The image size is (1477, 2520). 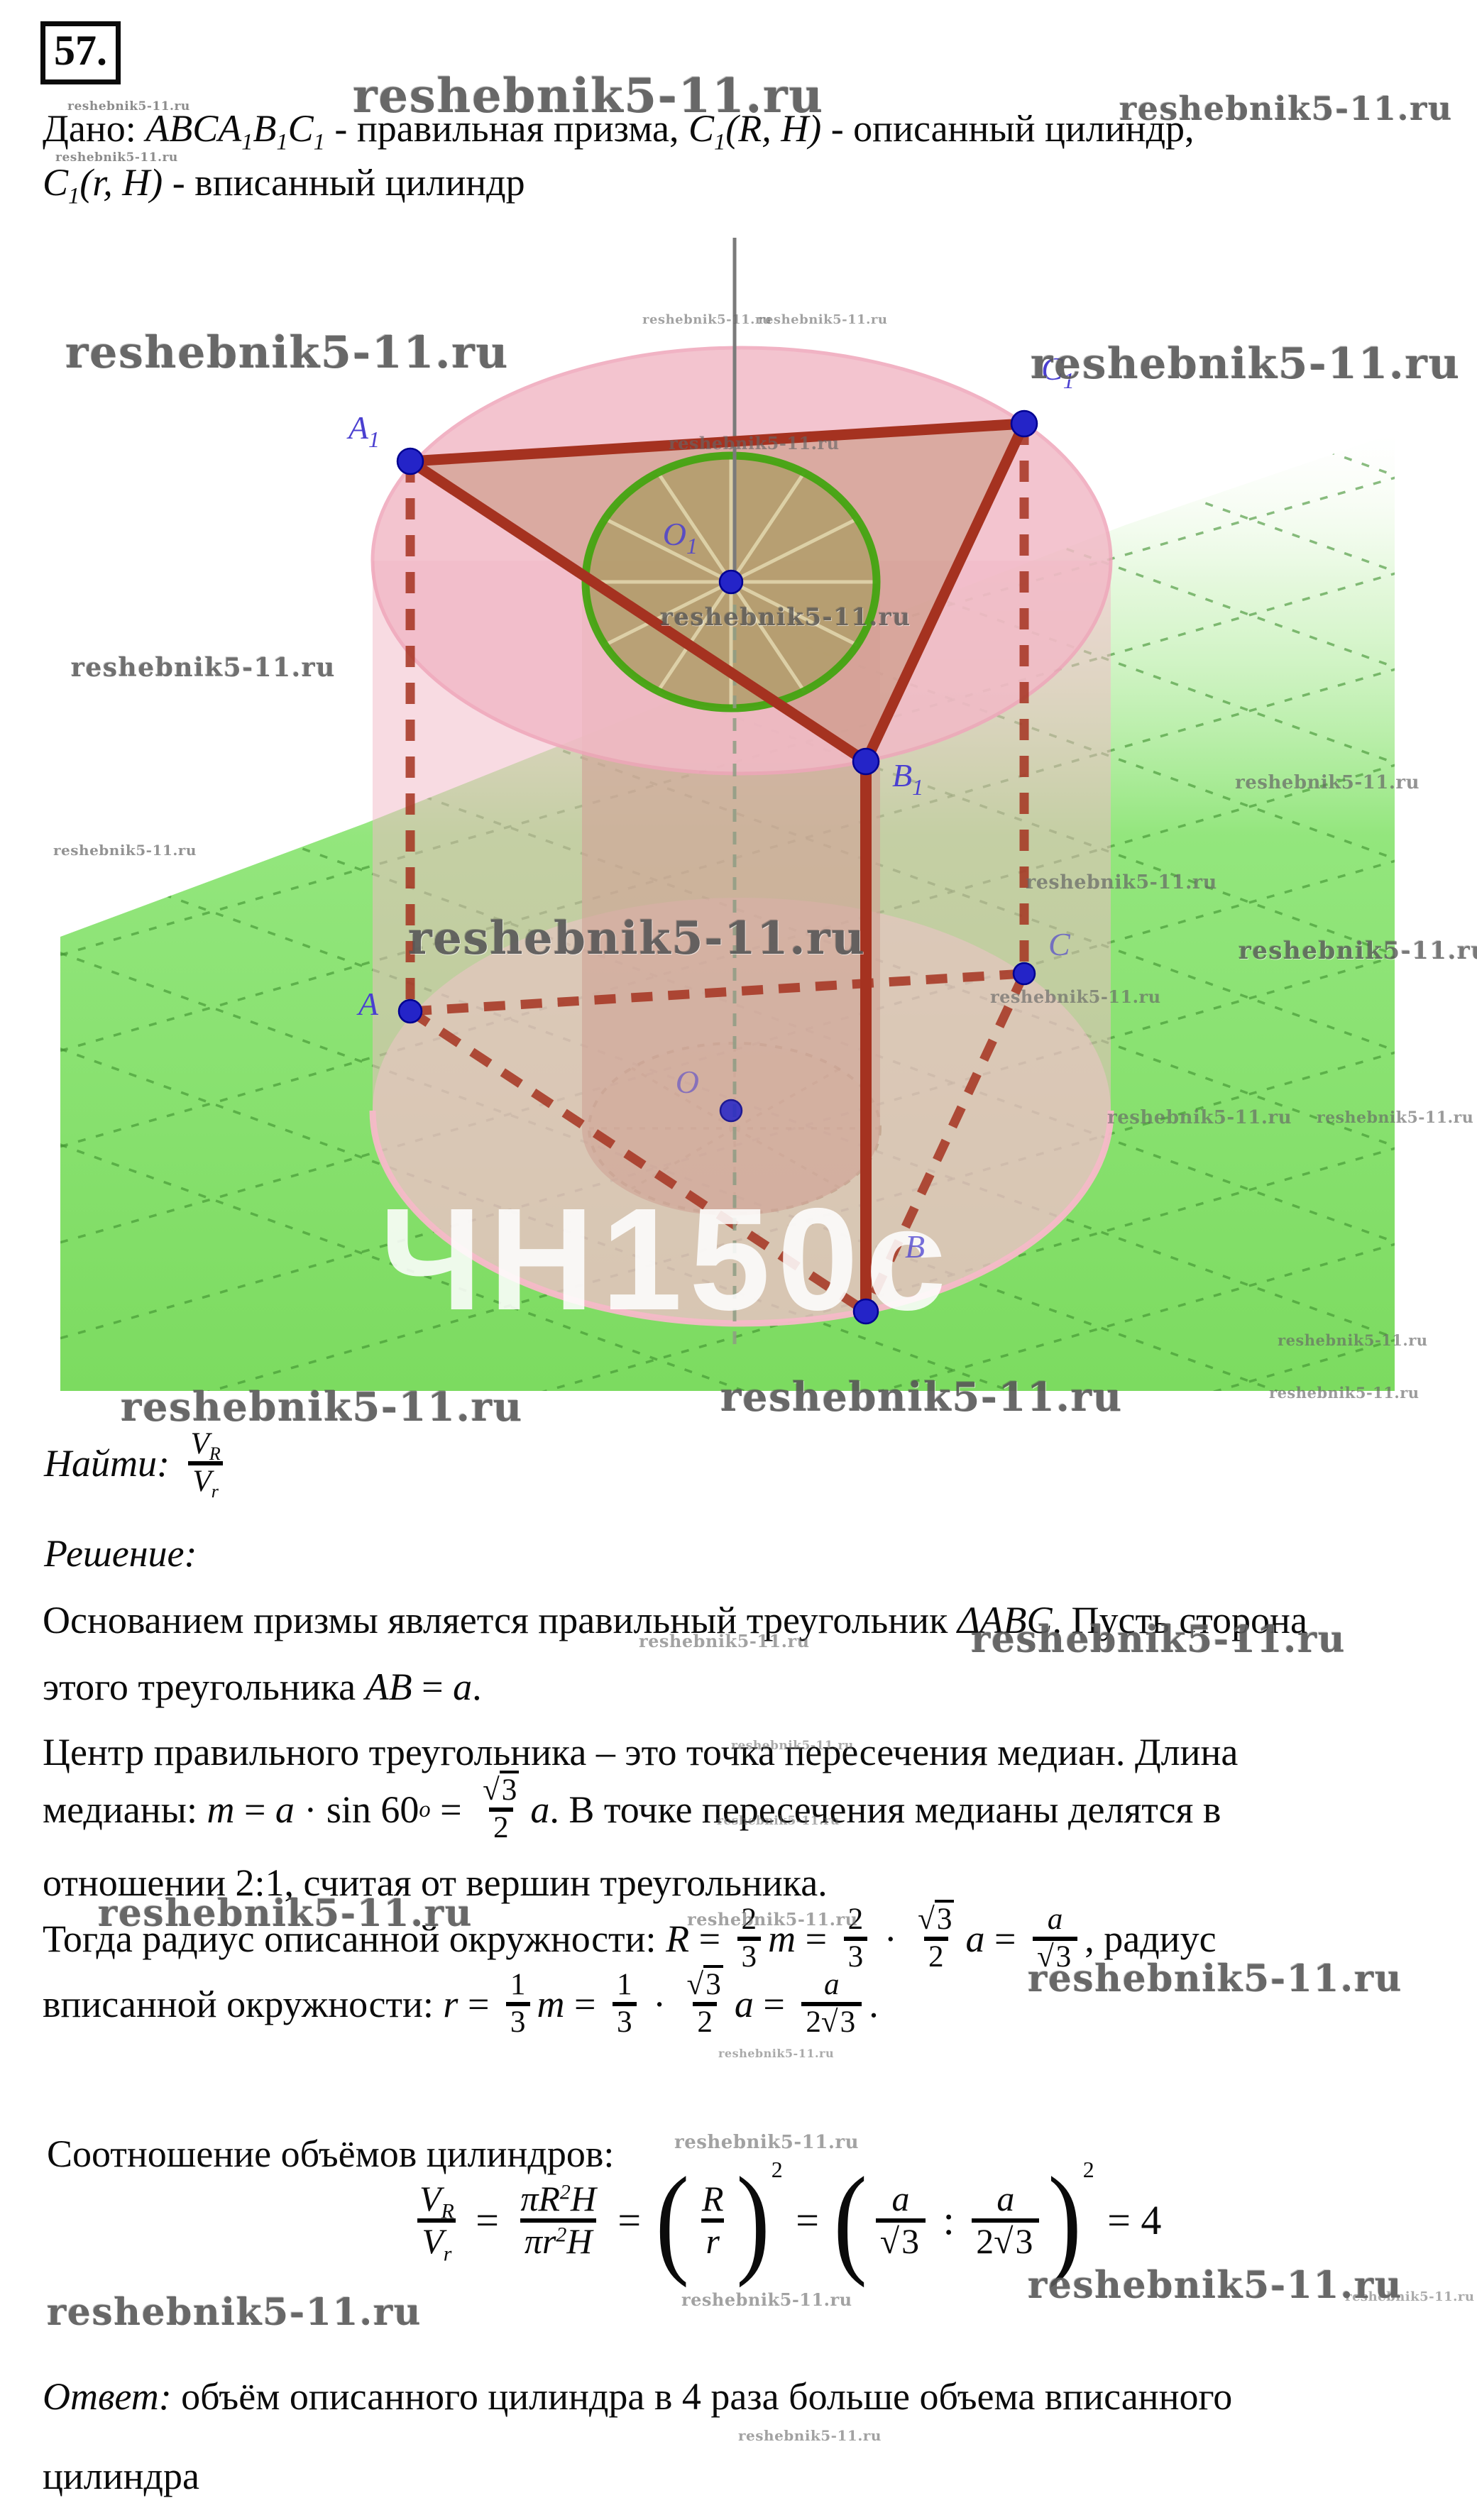 What do you see at coordinates (687, 1082) in the screenshot?
I see `label-O: O` at bounding box center [687, 1082].